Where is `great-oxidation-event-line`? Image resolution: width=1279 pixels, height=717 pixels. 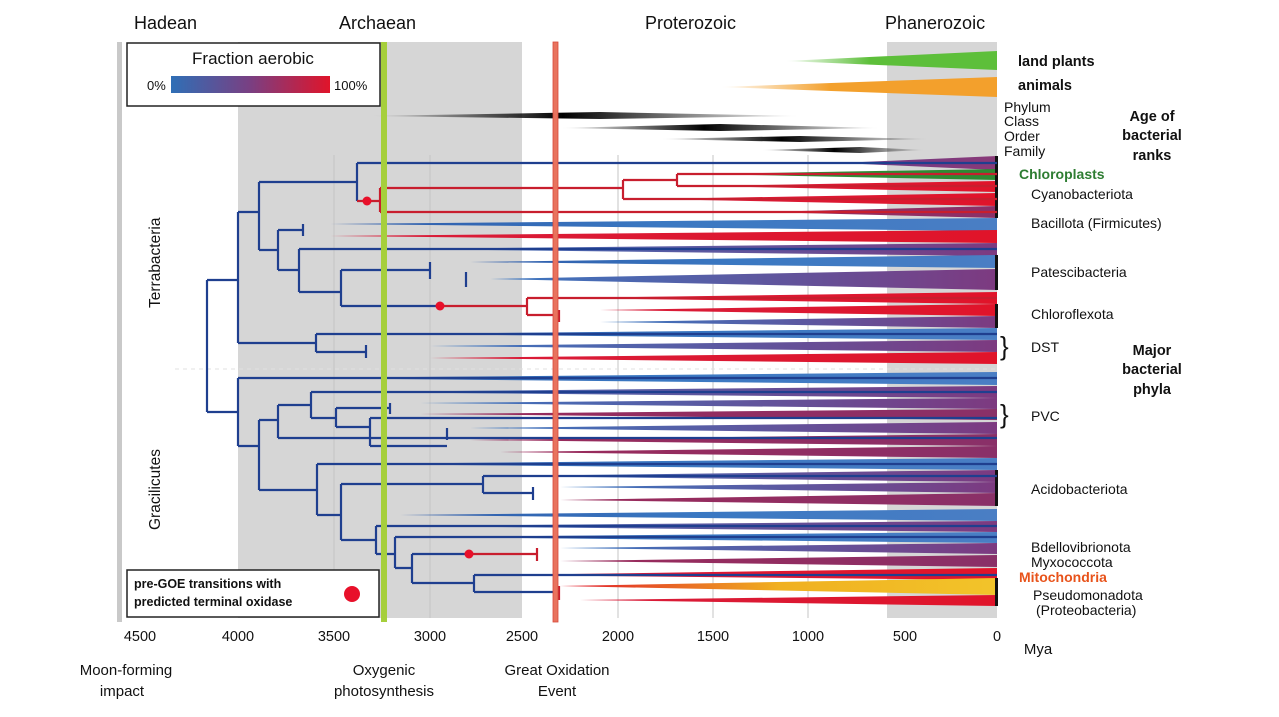
great-oxidation-event-line is located at coordinates (555, 332).